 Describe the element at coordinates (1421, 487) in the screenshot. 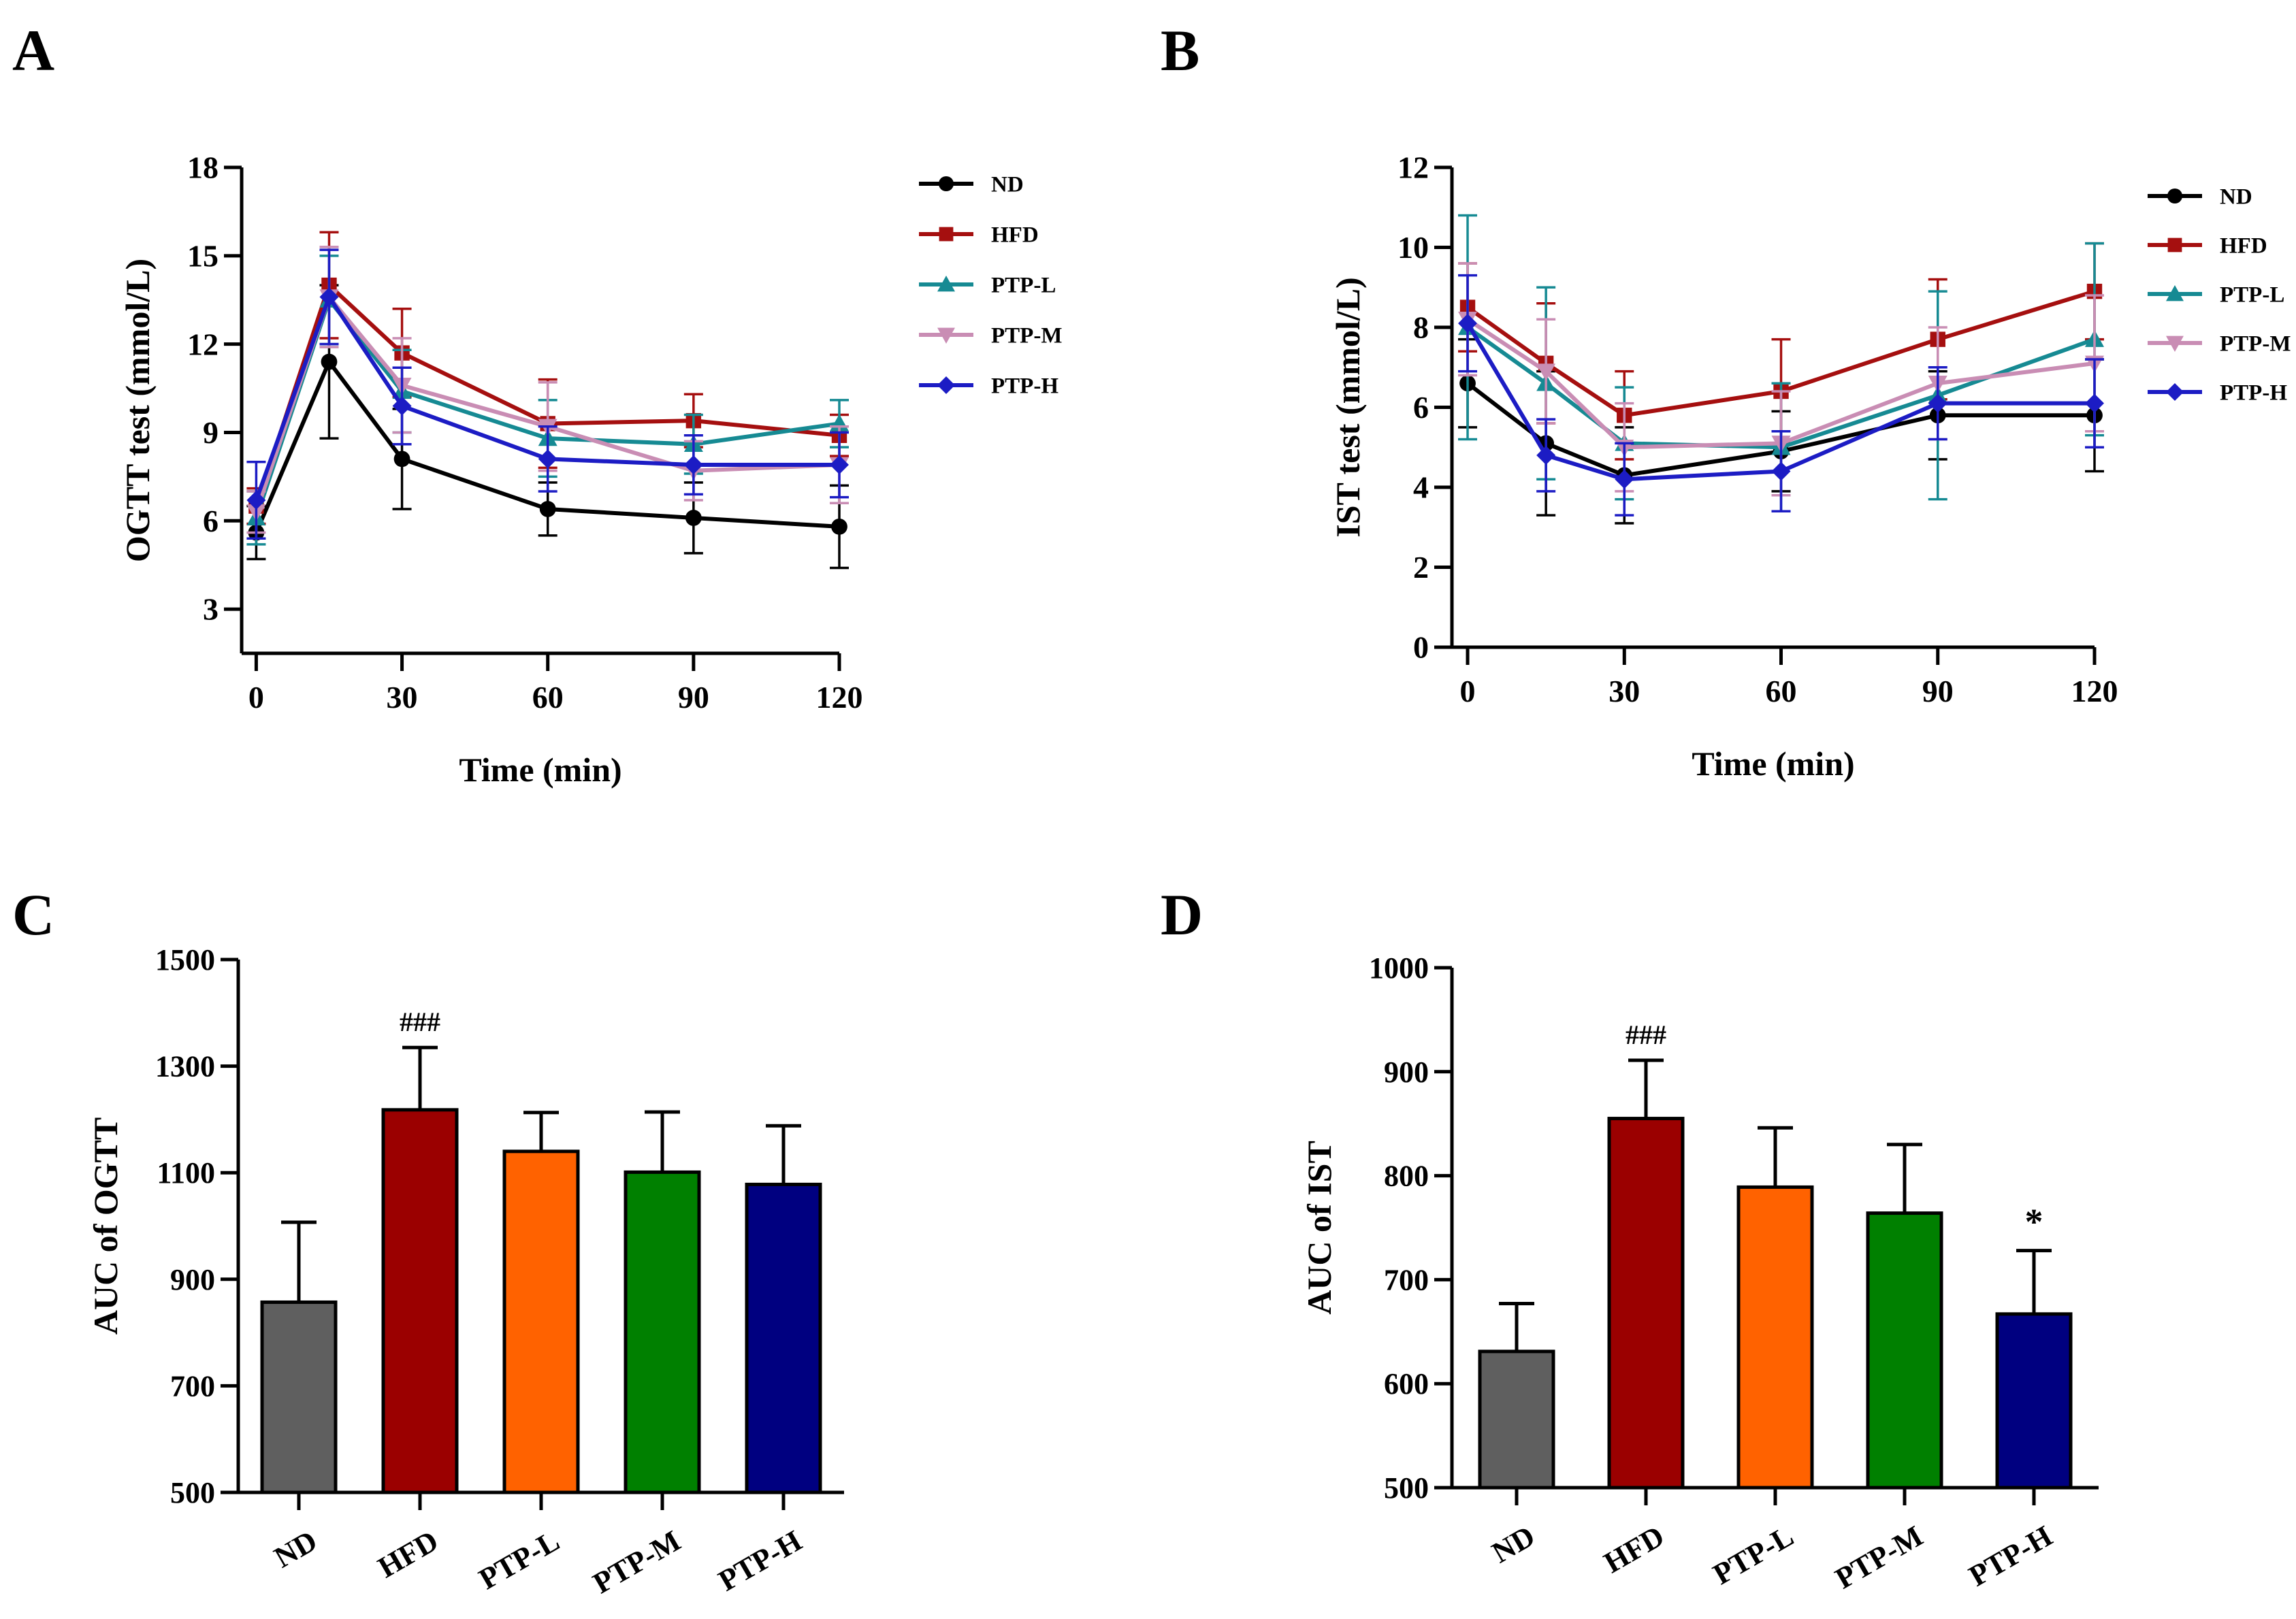

I see `y-tick-label: 4` at that location.